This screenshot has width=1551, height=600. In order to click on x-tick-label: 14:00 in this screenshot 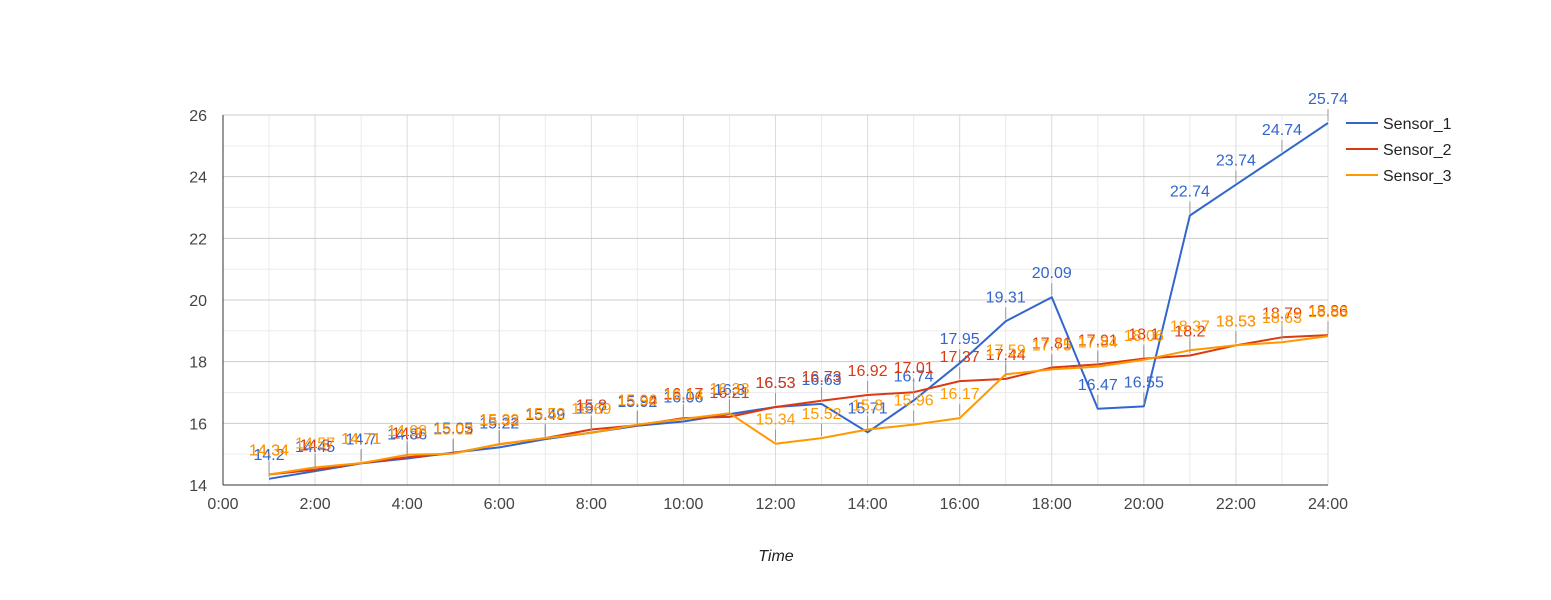, I will do `click(868, 504)`.